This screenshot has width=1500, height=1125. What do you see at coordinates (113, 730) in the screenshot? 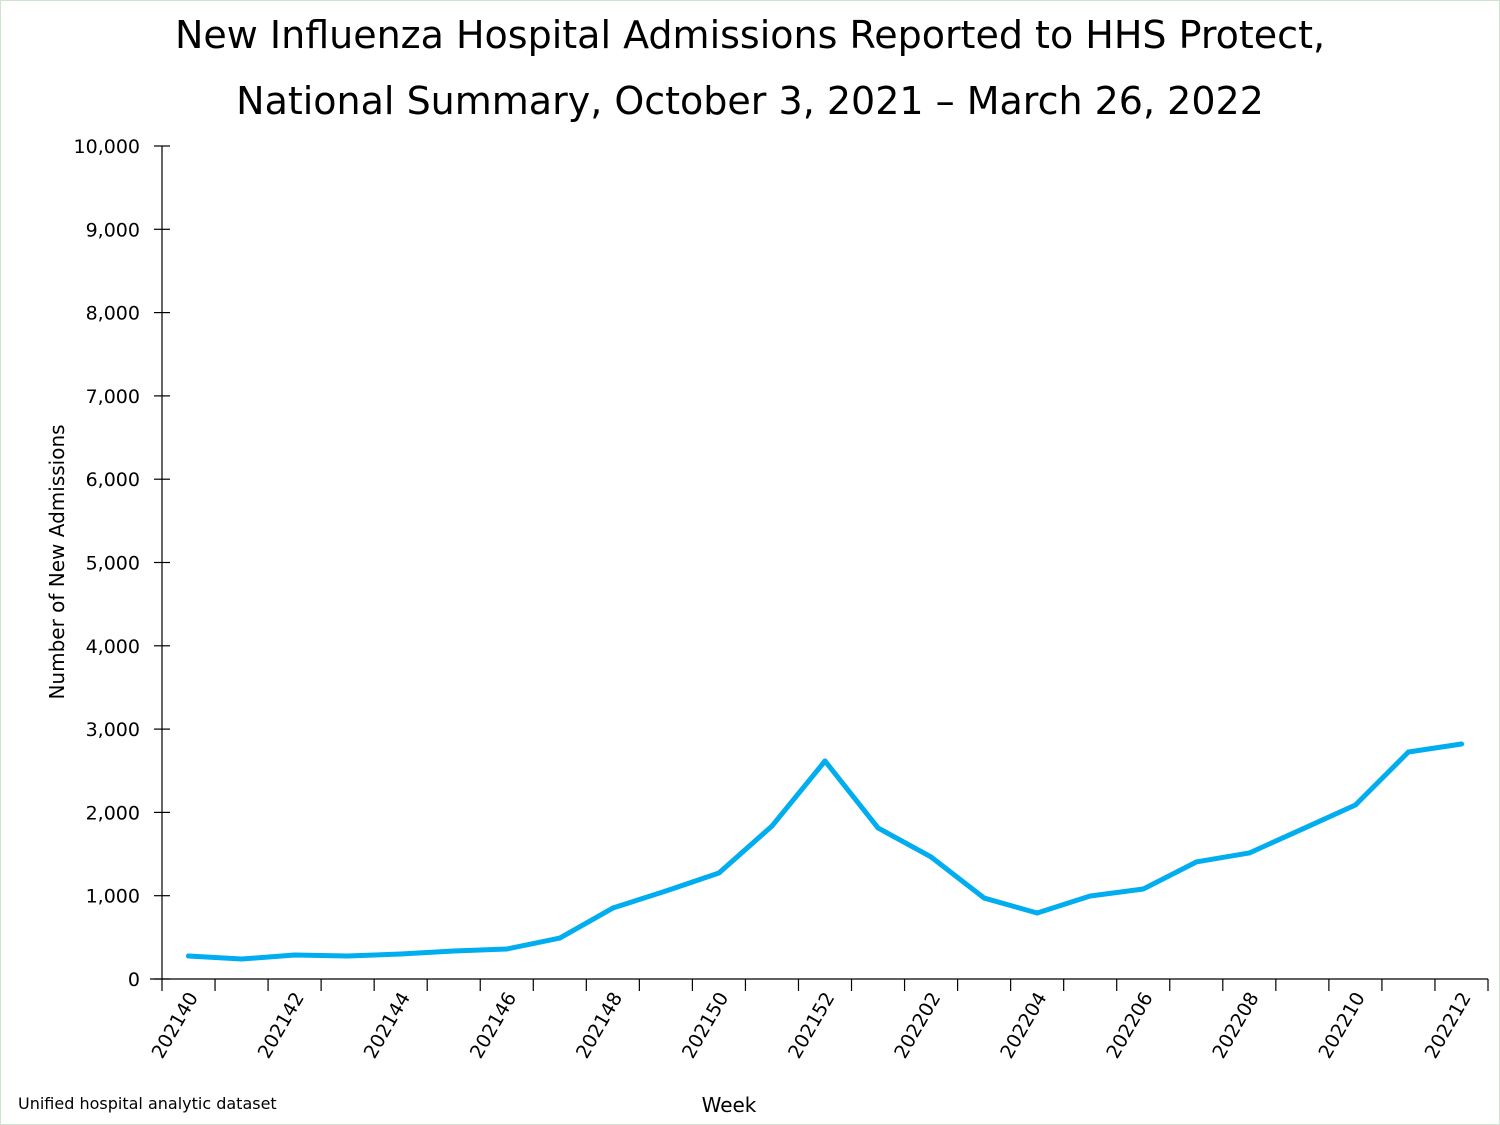
I see `y-tick-label: 3,000` at bounding box center [113, 730].